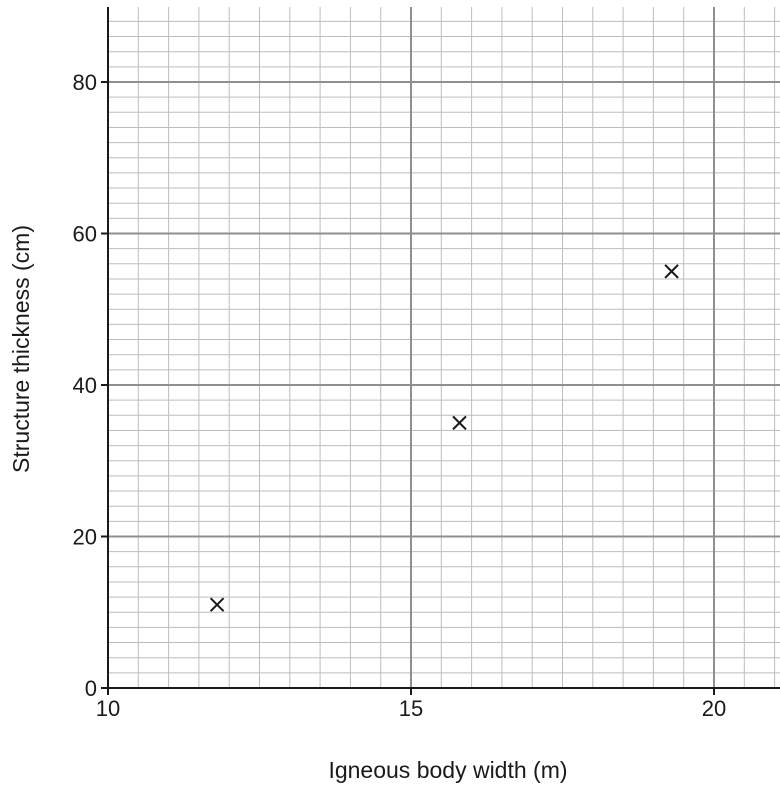 This screenshot has width=780, height=788. Describe the element at coordinates (108, 708) in the screenshot. I see `x-tick-label: 10` at that location.